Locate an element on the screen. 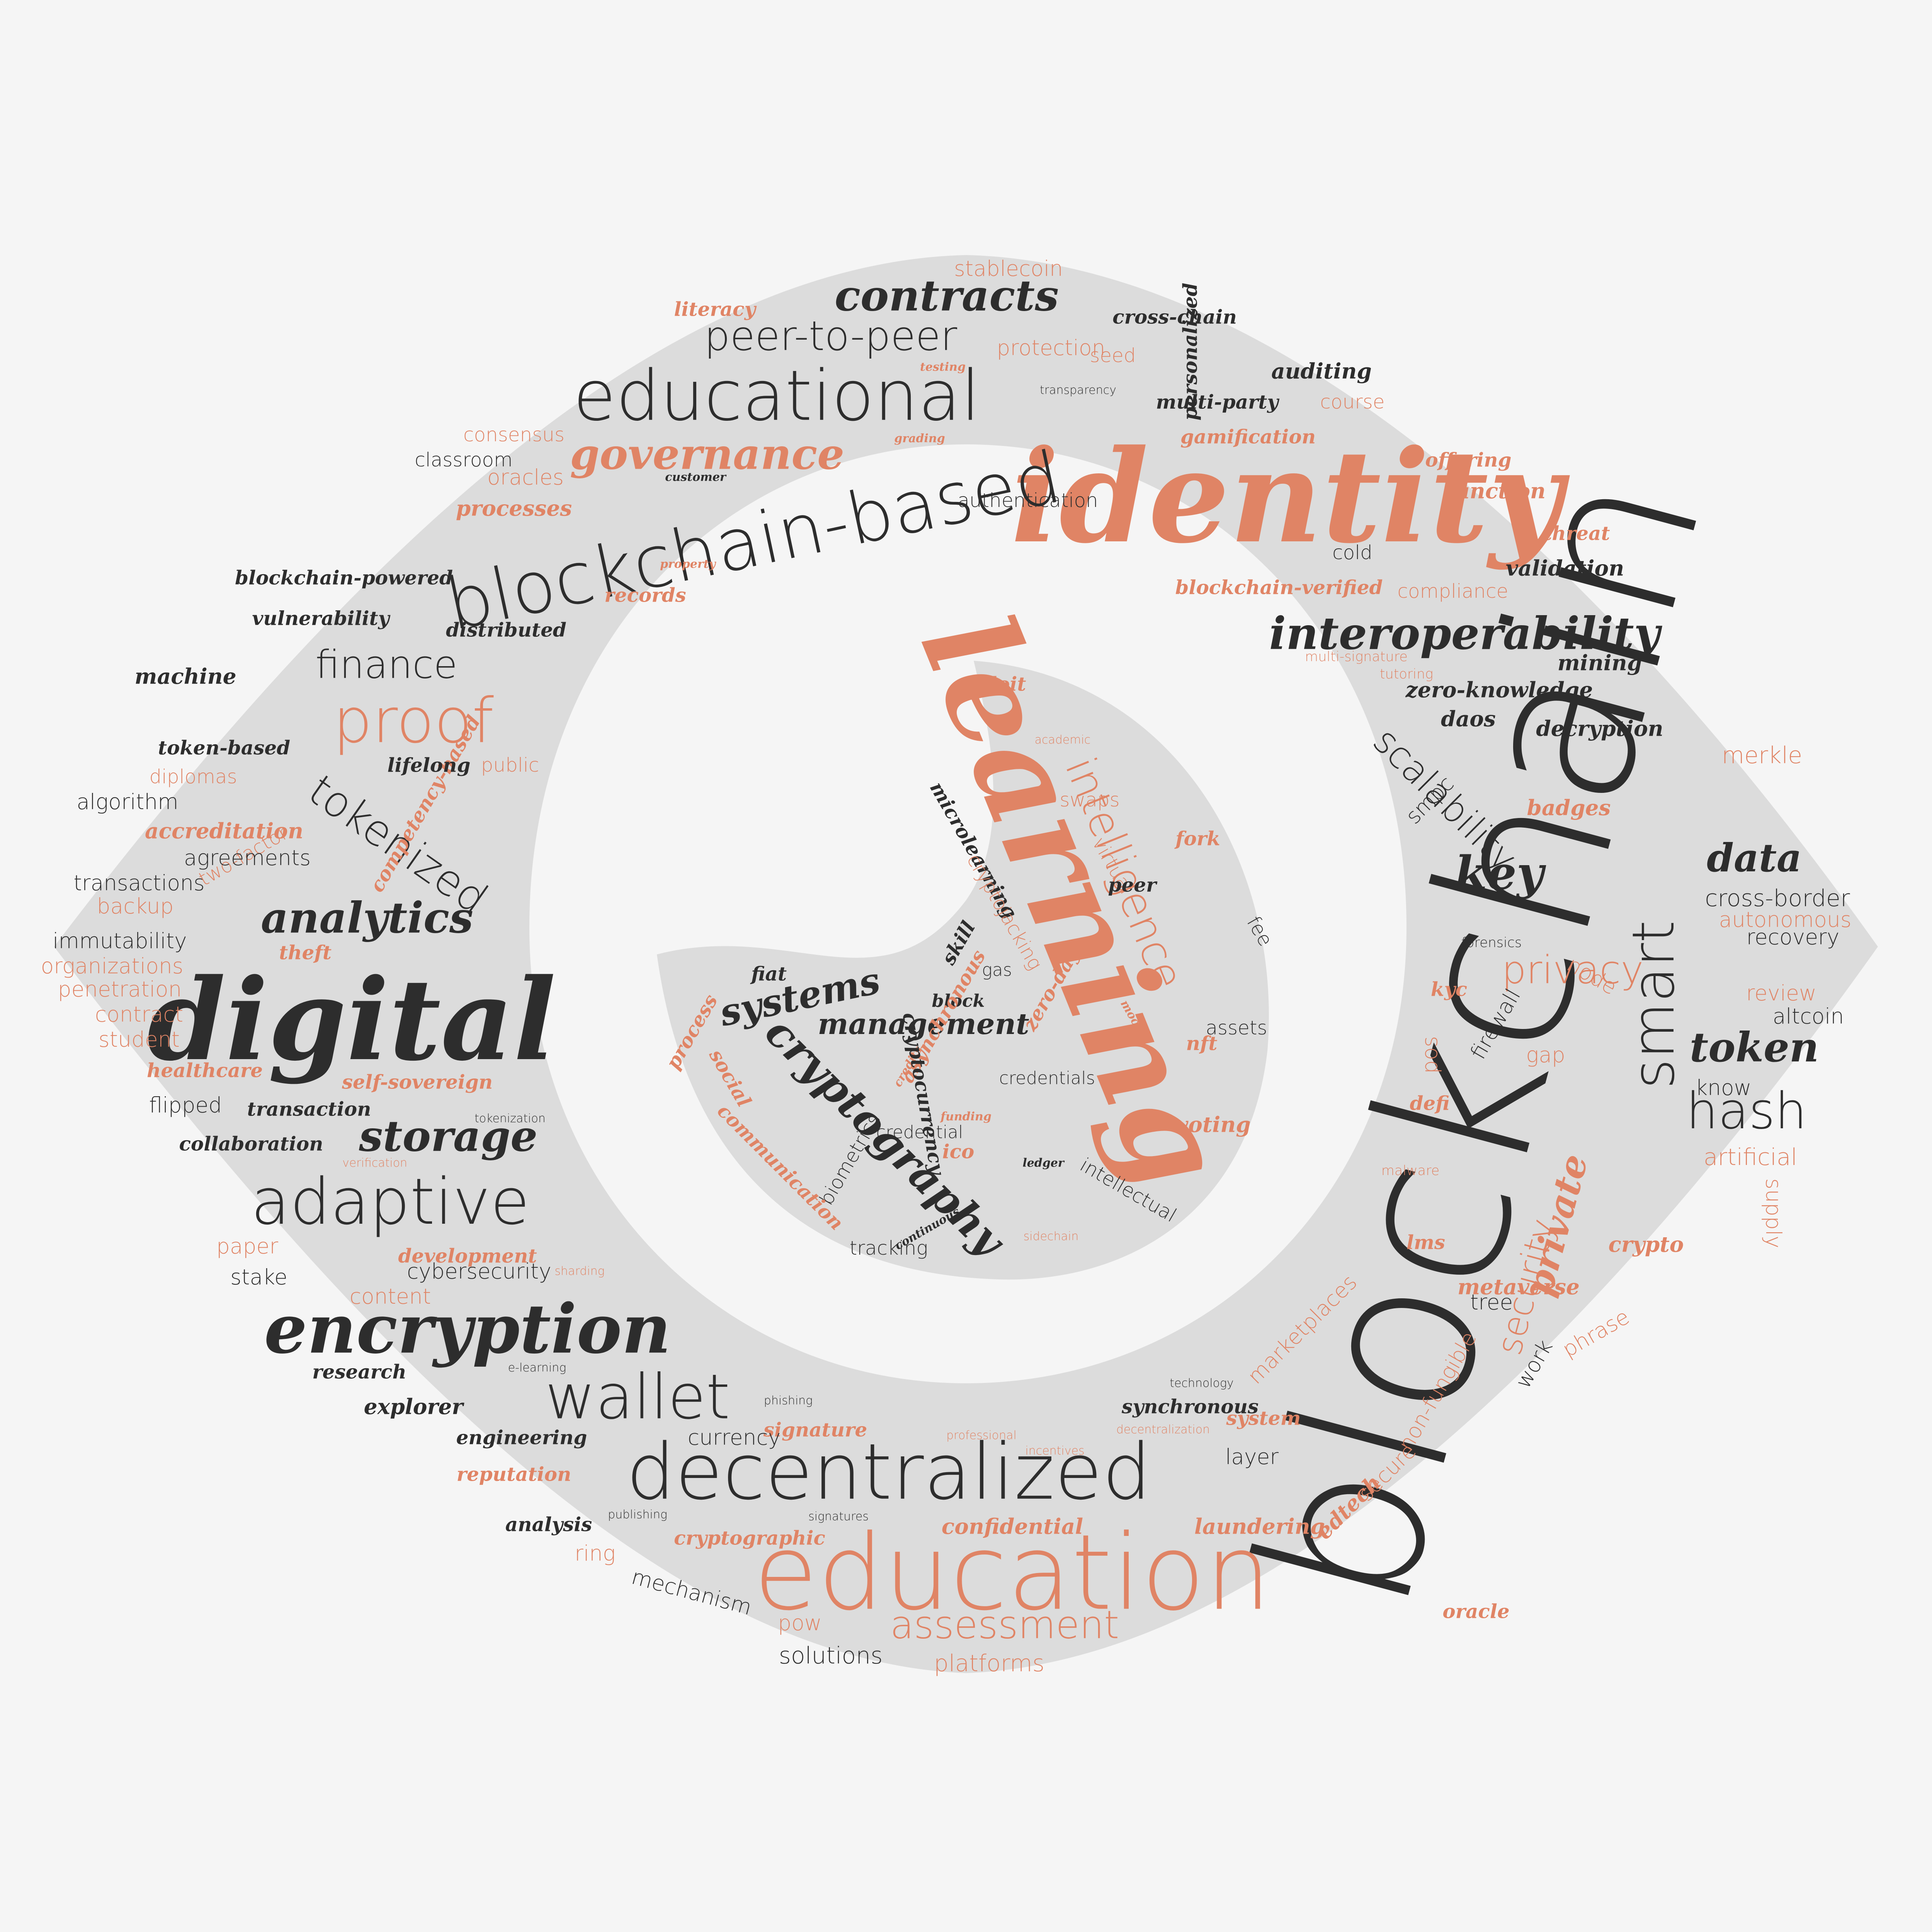  cloud-word: self-sovereign is located at coordinates (418, 1083).